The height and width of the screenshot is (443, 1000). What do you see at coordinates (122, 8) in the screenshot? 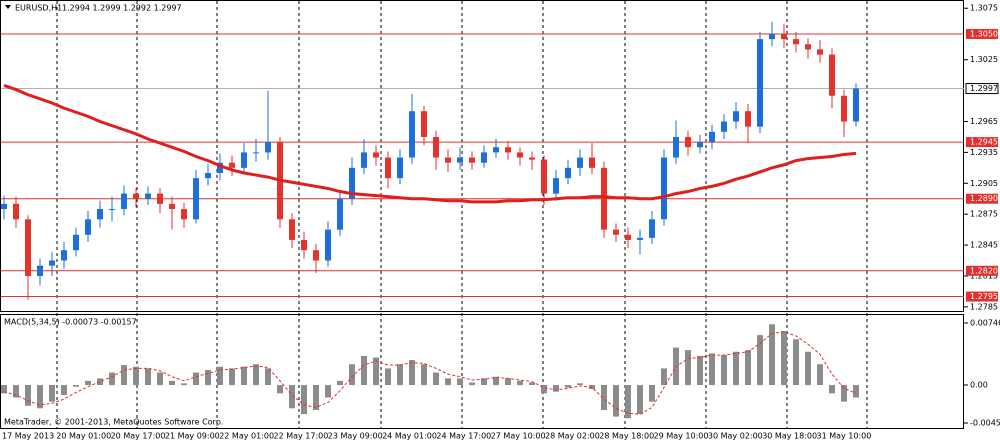
I see `header-values: 1.2994 1.2999 1.2992 1.2997` at bounding box center [122, 8].